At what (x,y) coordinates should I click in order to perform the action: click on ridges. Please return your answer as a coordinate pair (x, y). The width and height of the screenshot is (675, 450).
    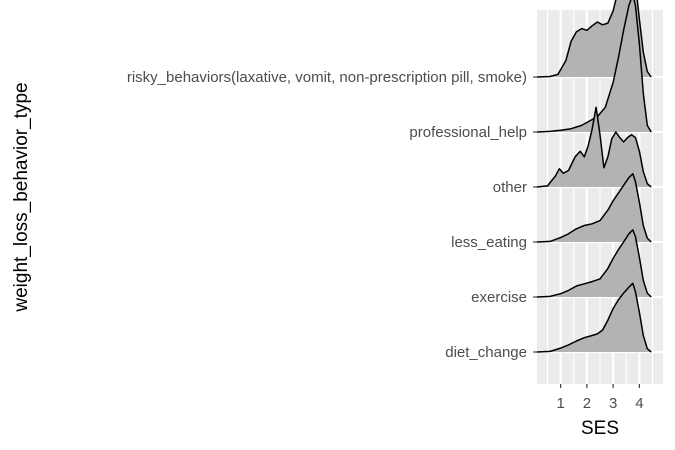
    Looking at the image, I should click on (594, 176).